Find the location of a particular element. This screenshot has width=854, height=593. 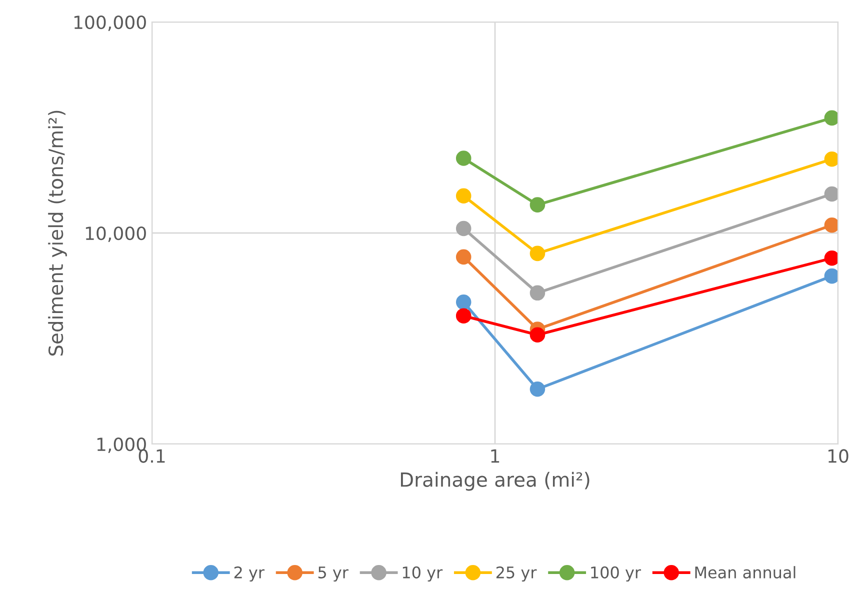

x-tick-label: 1 is located at coordinates (495, 456).